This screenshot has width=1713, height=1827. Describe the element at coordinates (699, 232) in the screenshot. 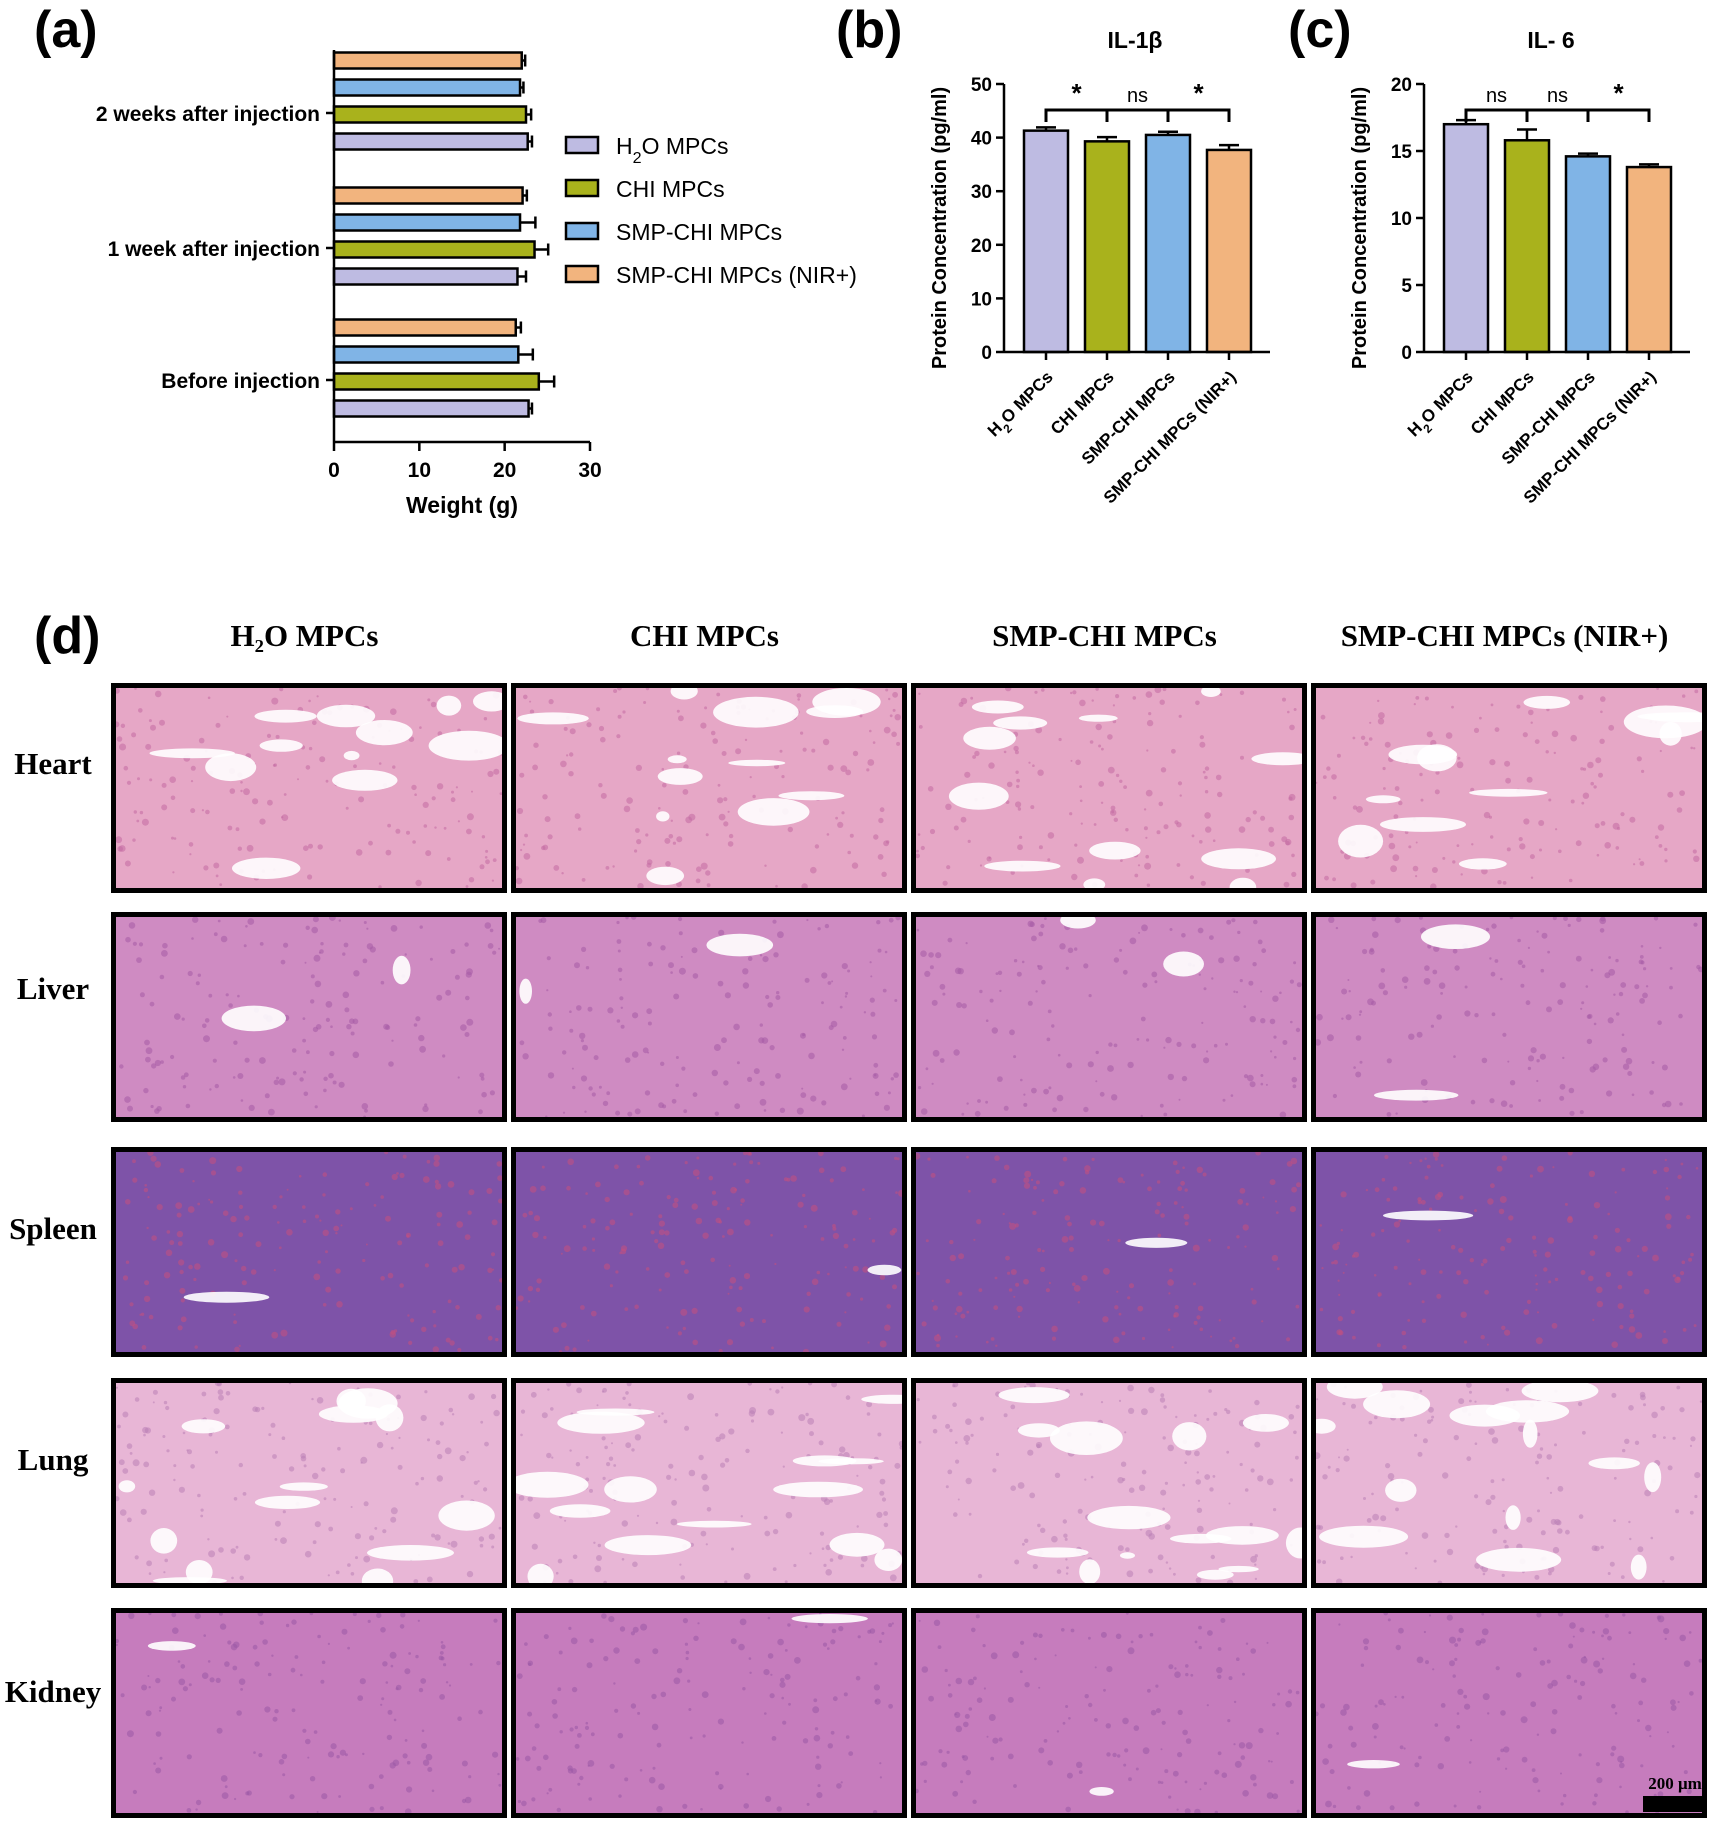

I see `legend-label-a-2: SMP-CHI MPCs` at that location.